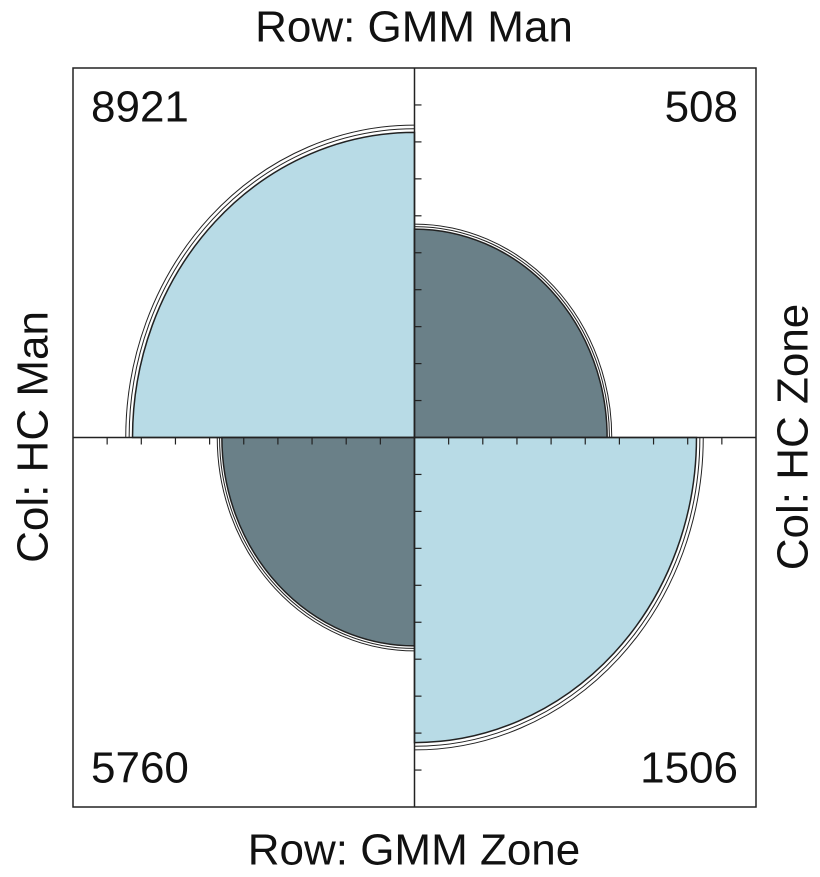 The image size is (820, 877). I want to click on right-label: Col: HC Zone, so click(793, 437).